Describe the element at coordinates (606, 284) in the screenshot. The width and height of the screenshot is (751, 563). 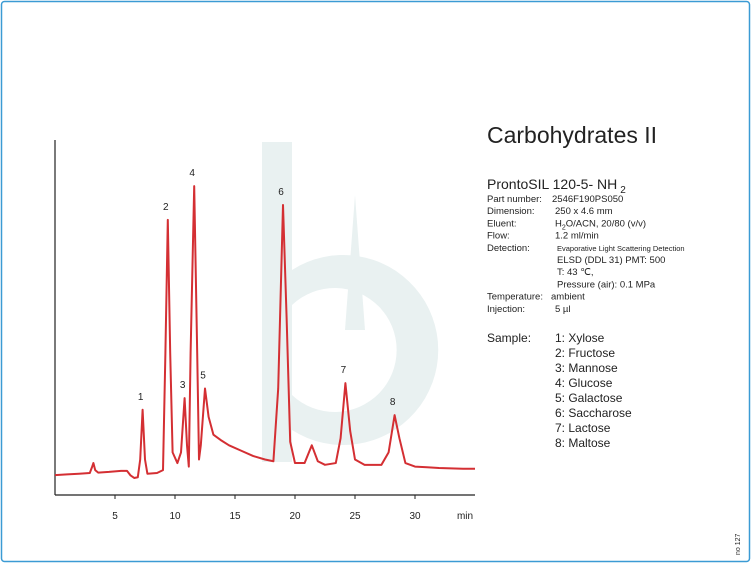
I see `row-value-line: Pressure (air): 0.1 MPa` at that location.